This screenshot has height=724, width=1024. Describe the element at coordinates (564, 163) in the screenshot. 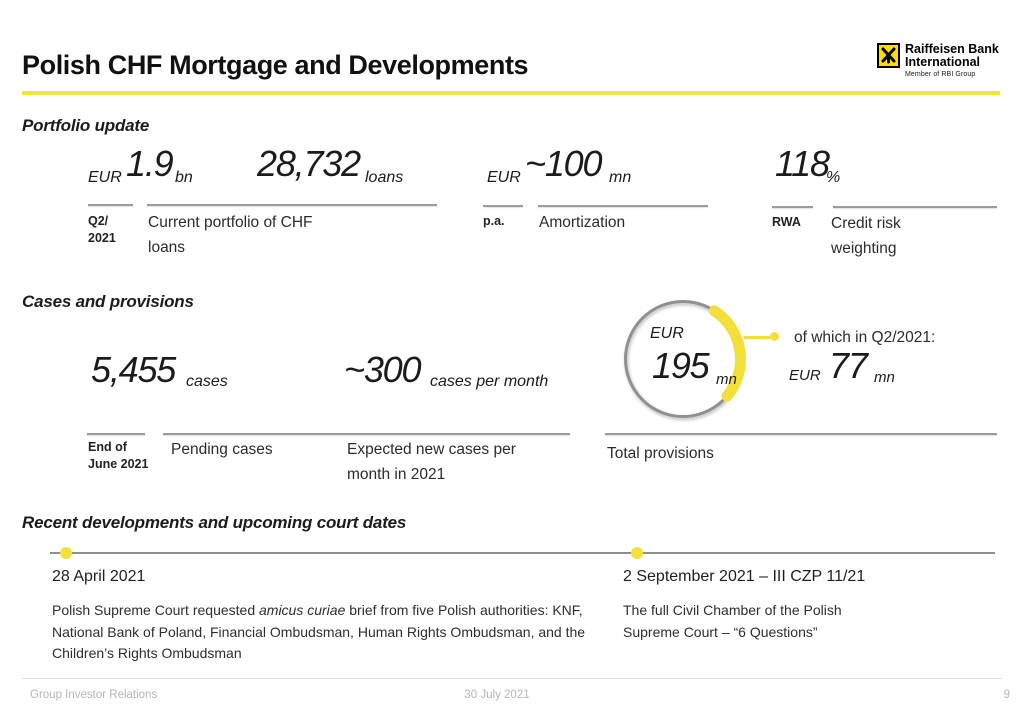

I see `stat3-value: ~100` at that location.